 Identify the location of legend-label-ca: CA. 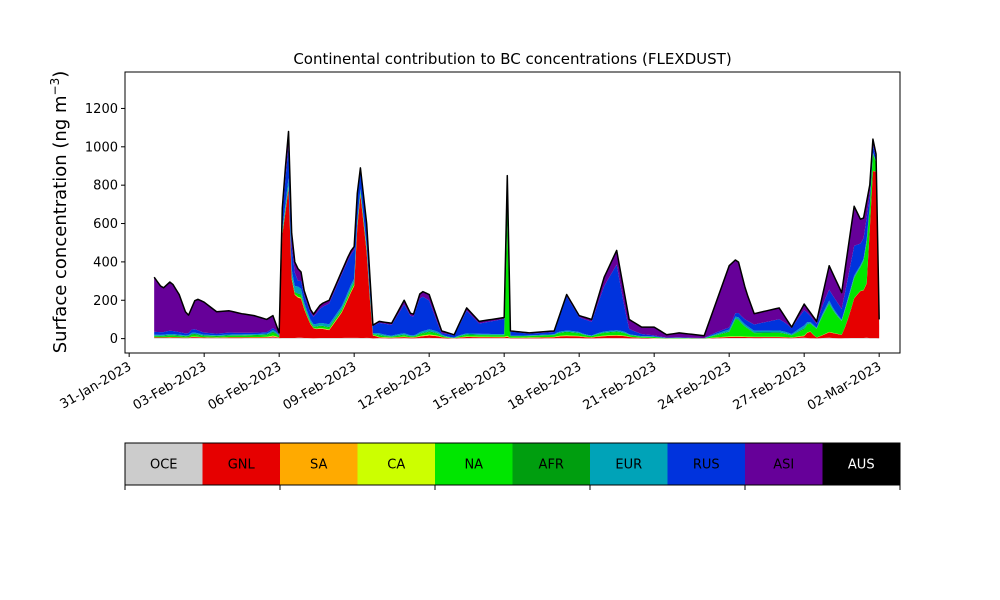
(396, 465).